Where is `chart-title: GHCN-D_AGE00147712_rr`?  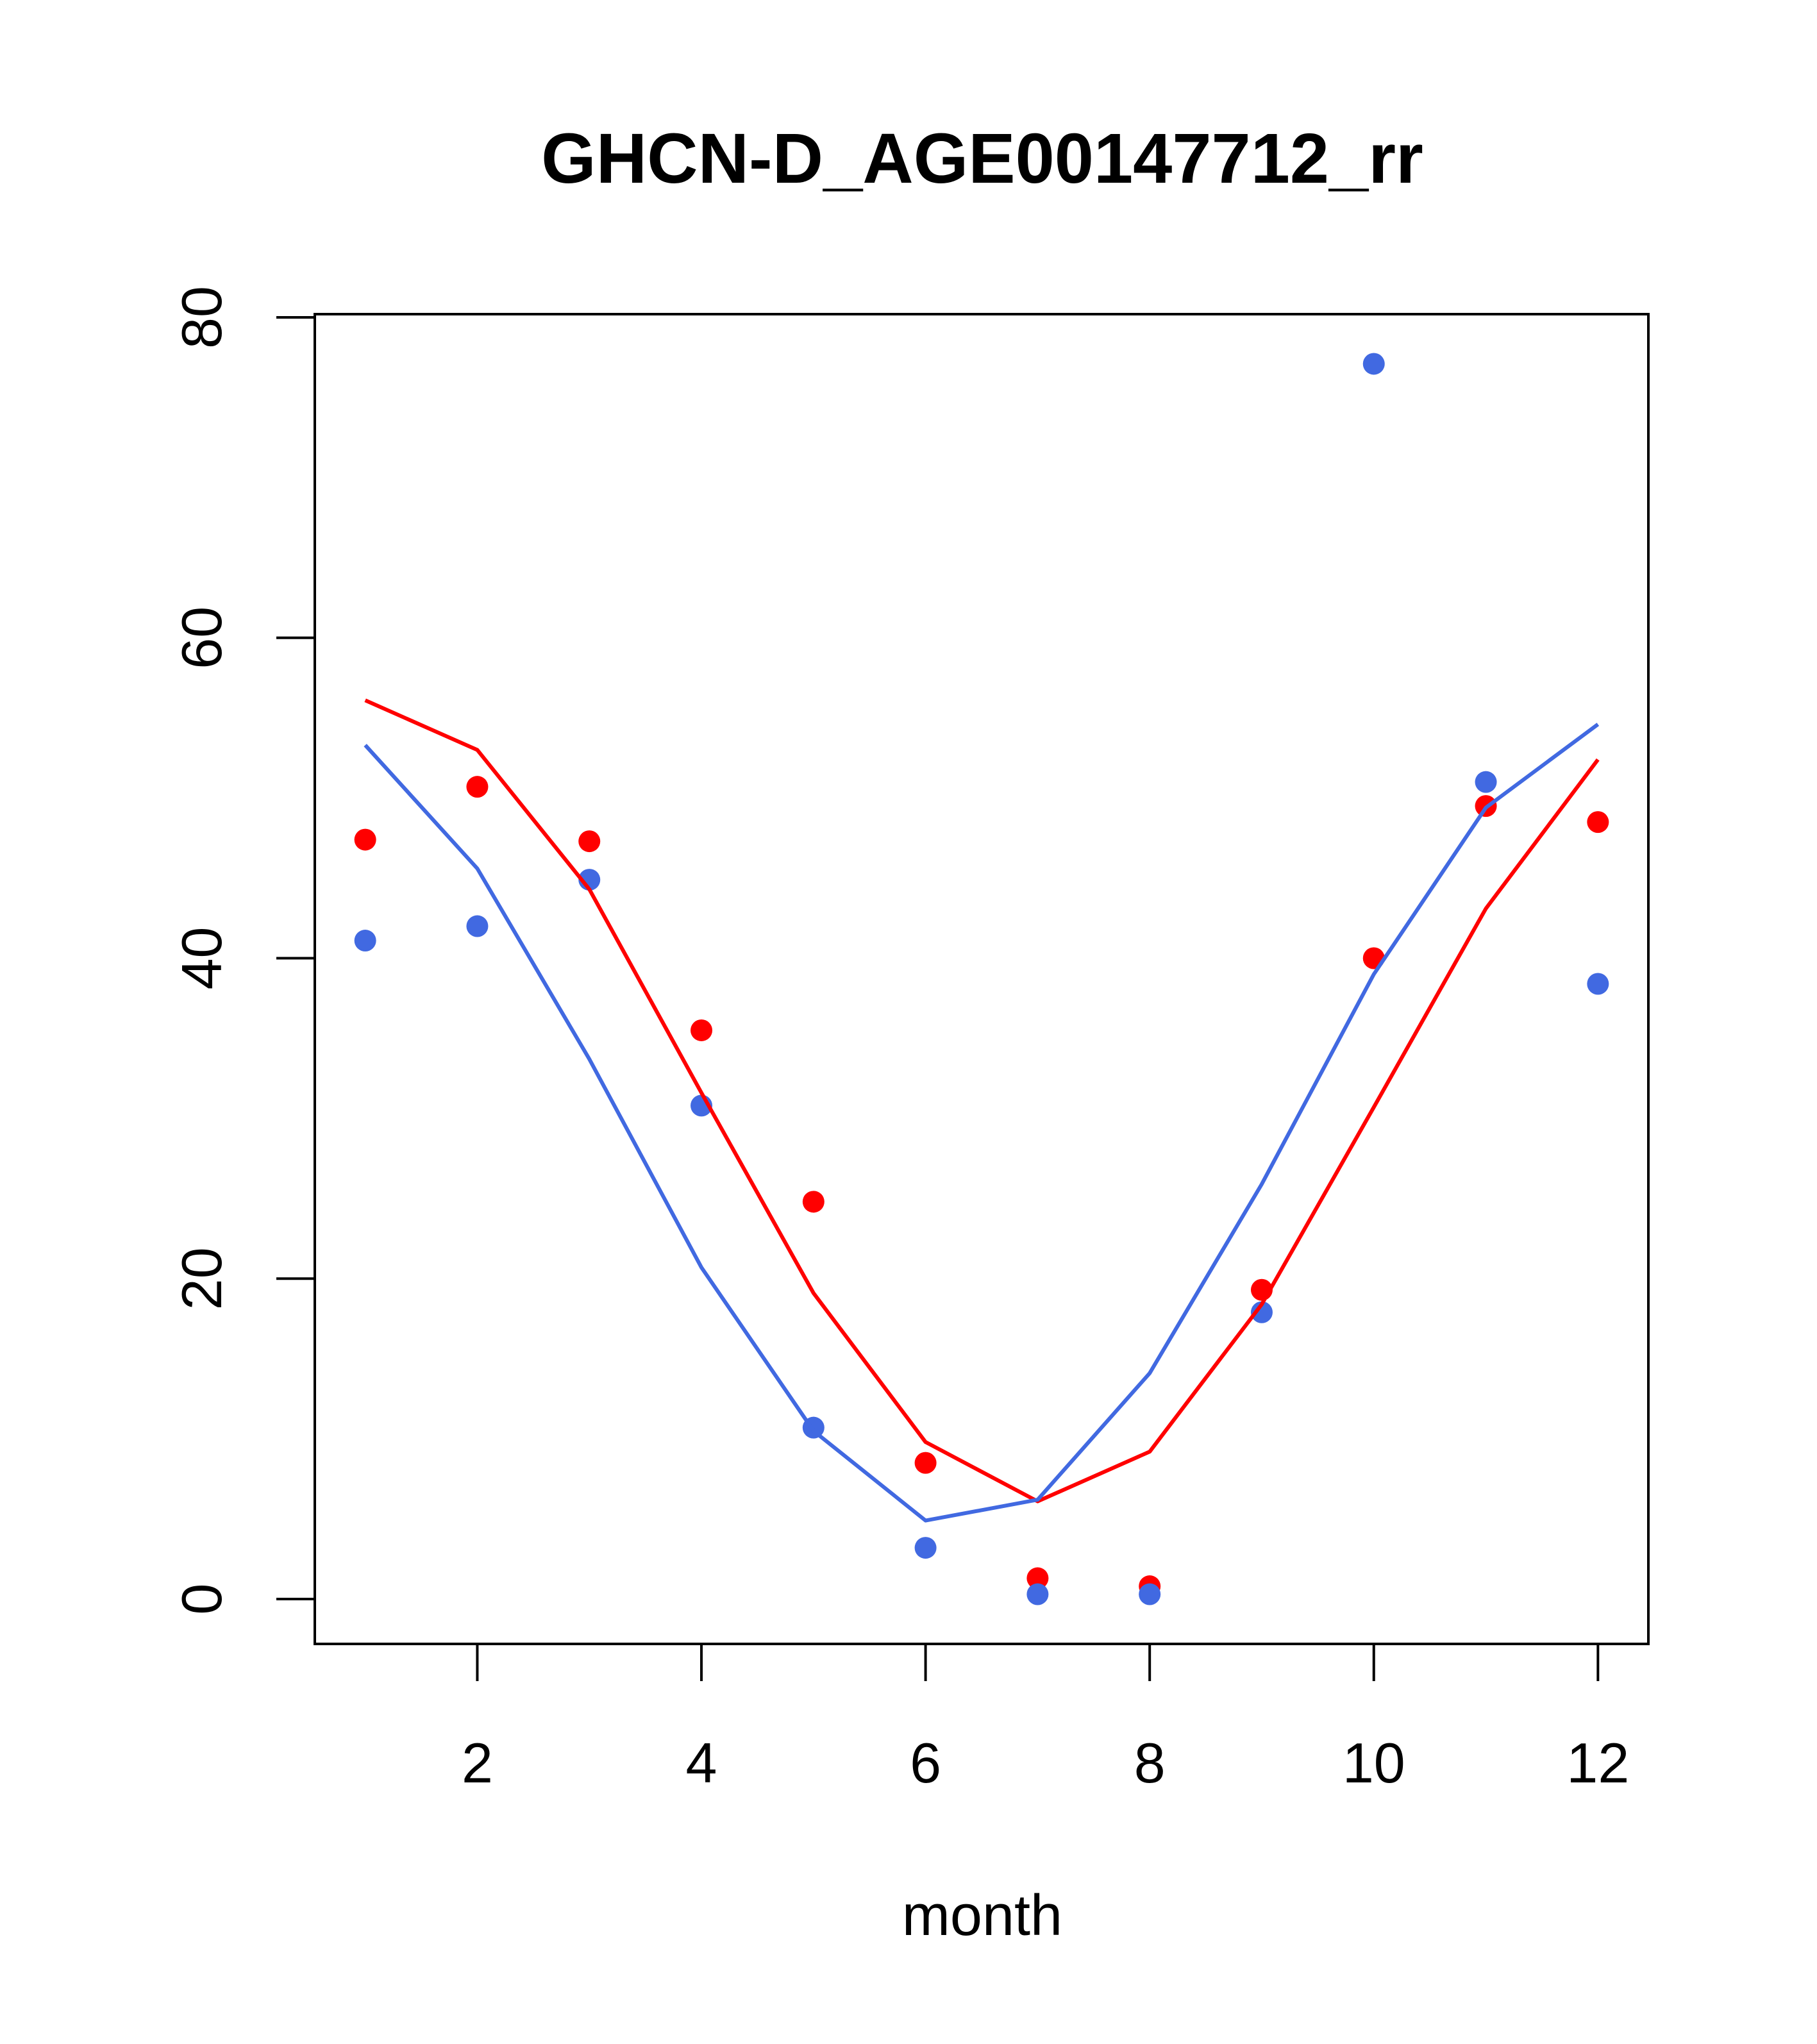
chart-title: GHCN-D_AGE00147712_rr is located at coordinates (982, 158).